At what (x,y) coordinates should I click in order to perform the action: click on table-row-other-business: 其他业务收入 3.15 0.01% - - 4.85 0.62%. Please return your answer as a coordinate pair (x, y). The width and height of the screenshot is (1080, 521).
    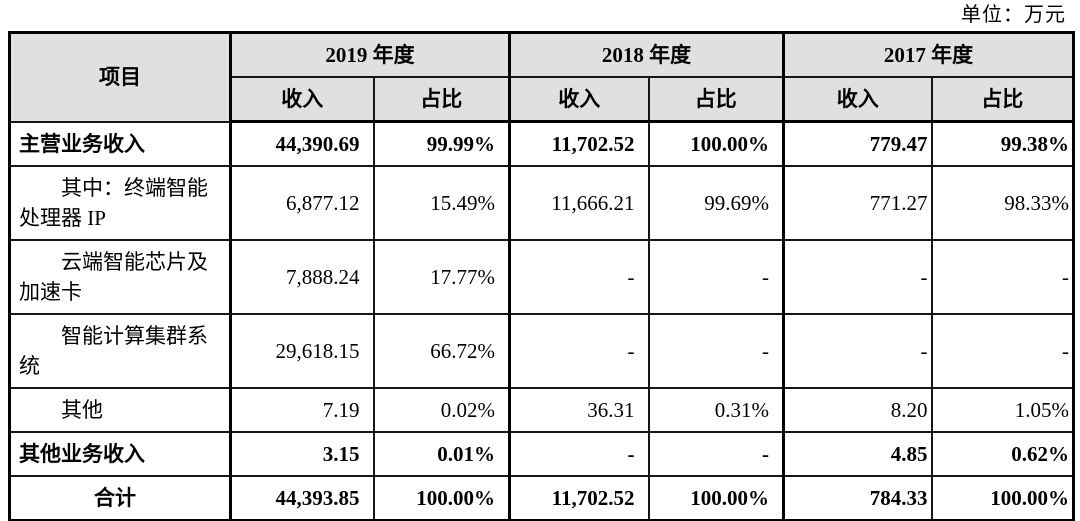
    Looking at the image, I should click on (541, 454).